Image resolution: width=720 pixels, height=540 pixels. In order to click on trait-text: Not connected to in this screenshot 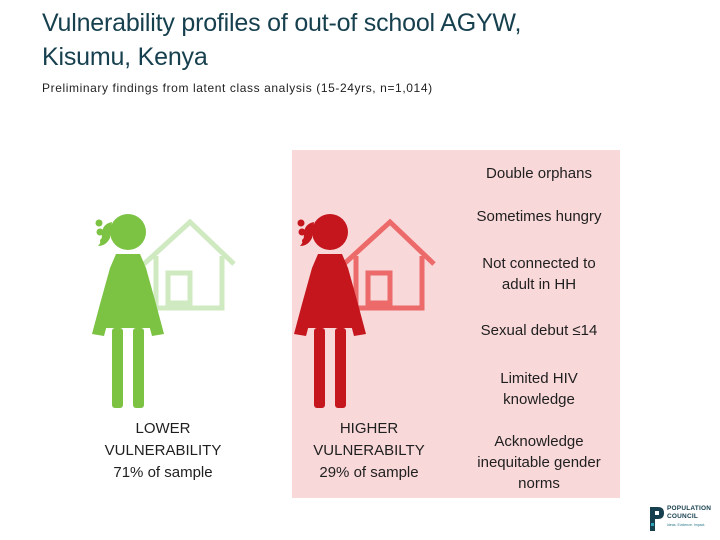, I will do `click(539, 263)`.